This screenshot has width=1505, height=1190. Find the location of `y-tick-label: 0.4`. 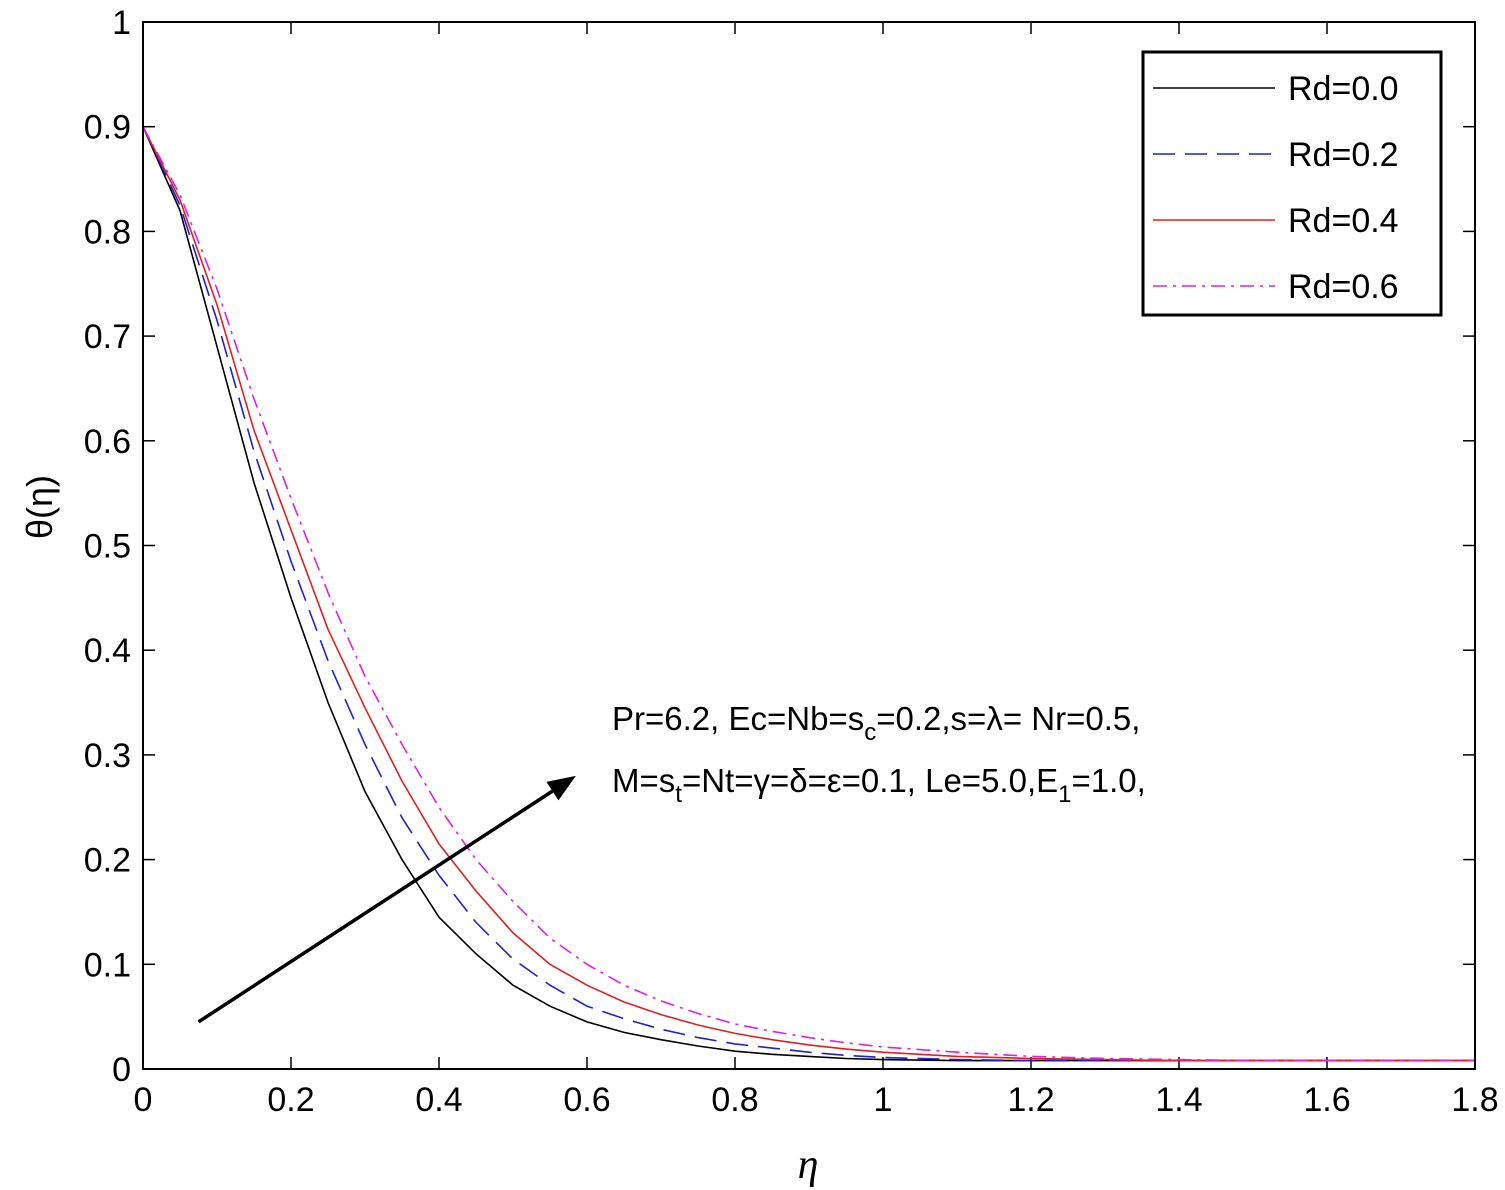

y-tick-label: 0.4 is located at coordinates (107, 651).